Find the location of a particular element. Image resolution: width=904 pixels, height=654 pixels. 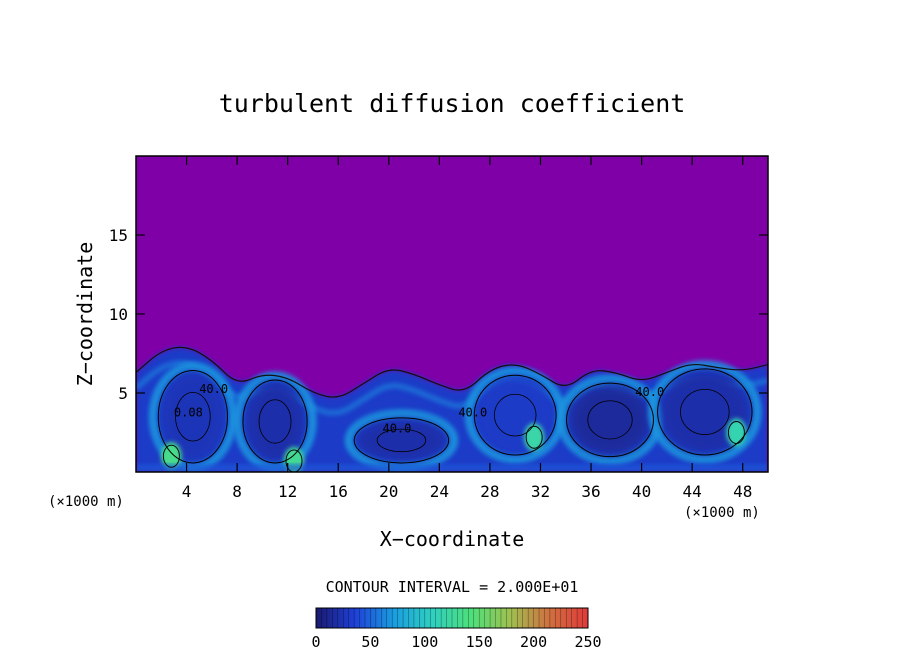

contour-label: 0.08 is located at coordinates (188, 413).